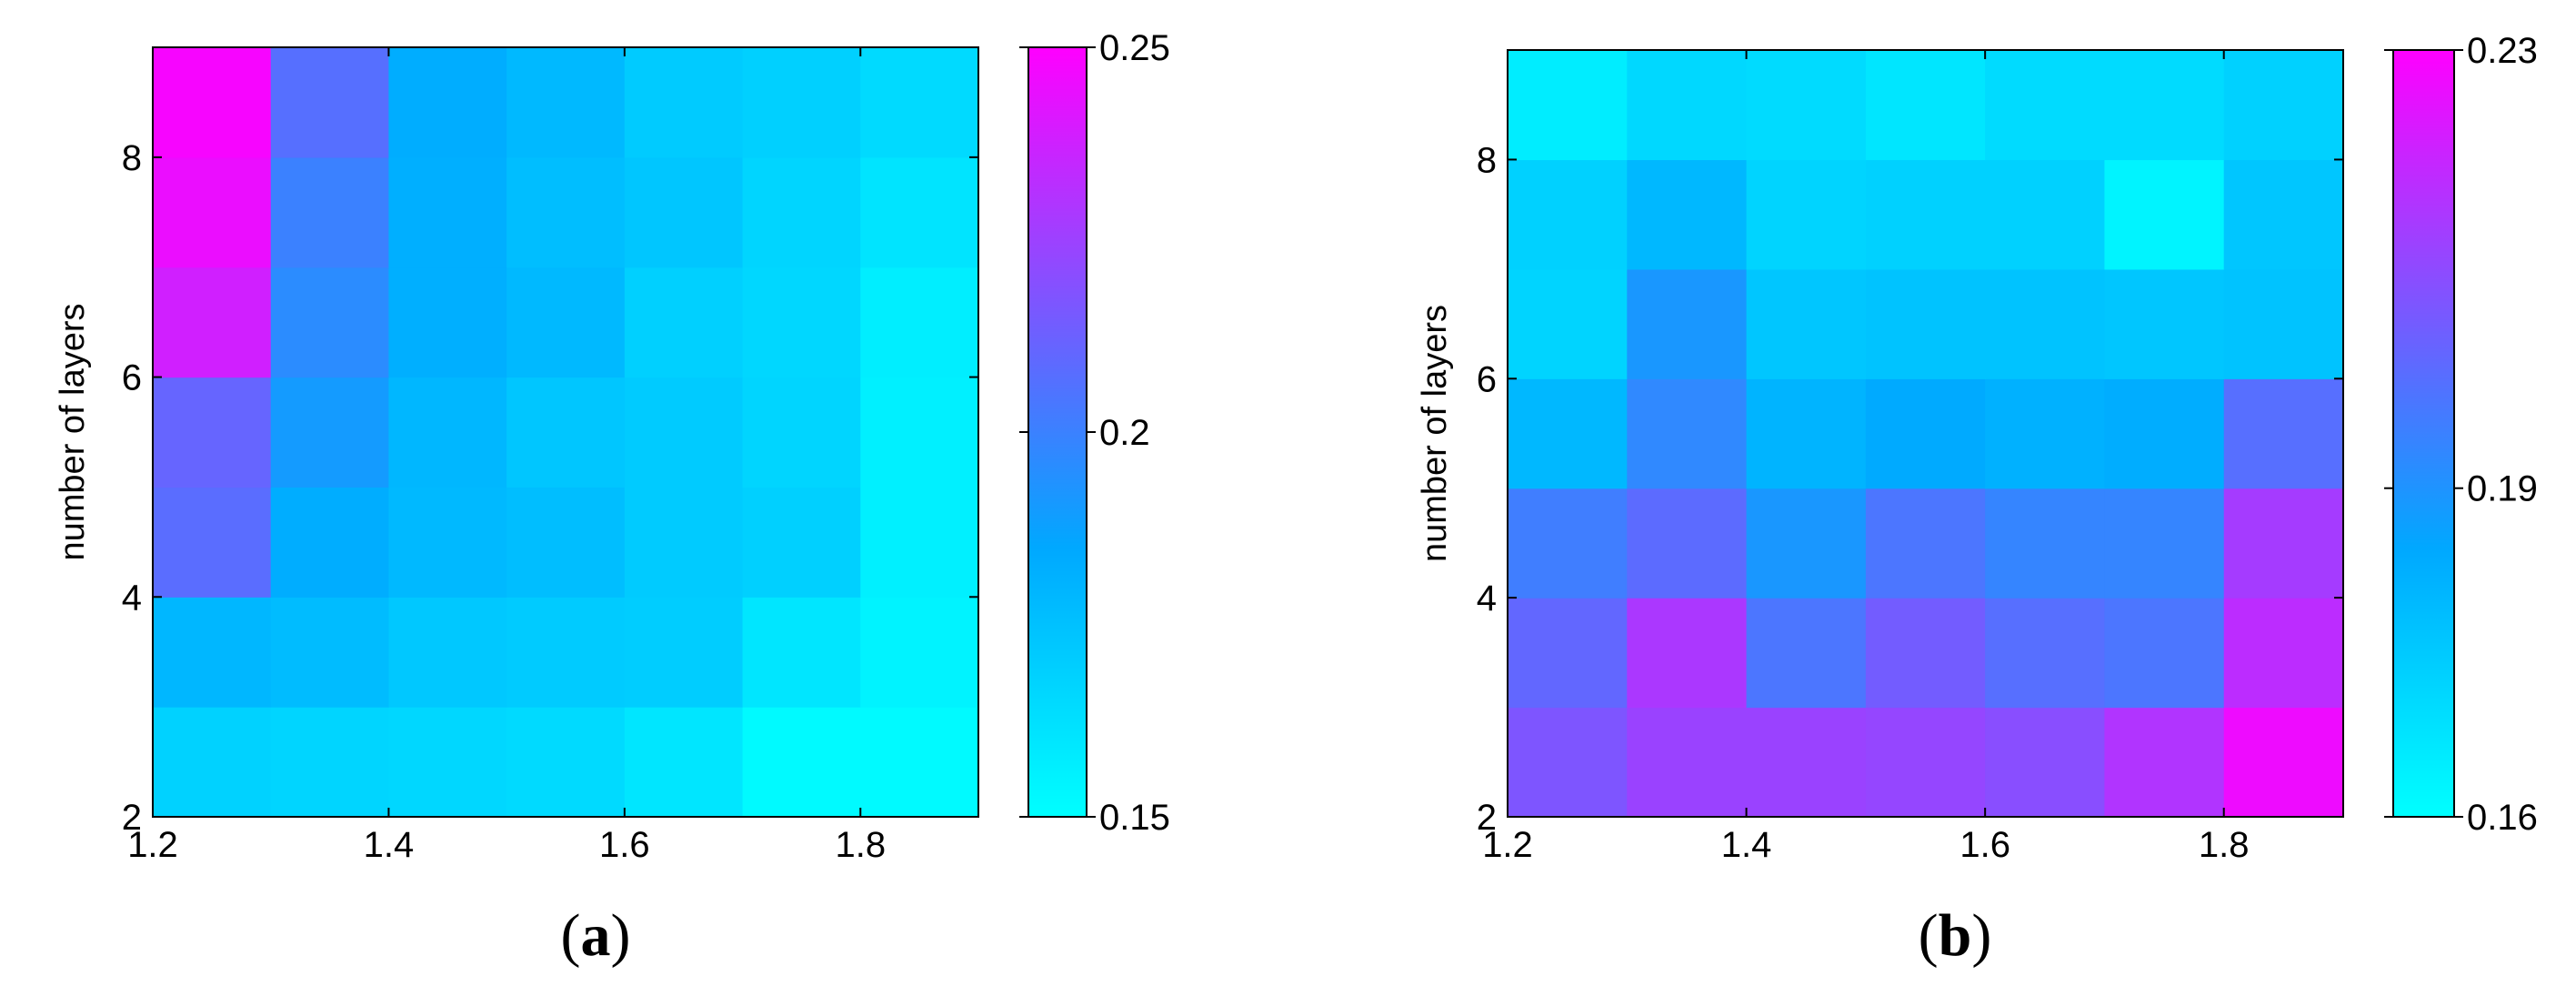 This screenshot has width=2576, height=996. What do you see at coordinates (132, 598) in the screenshot?
I see `y-tick-label: 4` at bounding box center [132, 598].